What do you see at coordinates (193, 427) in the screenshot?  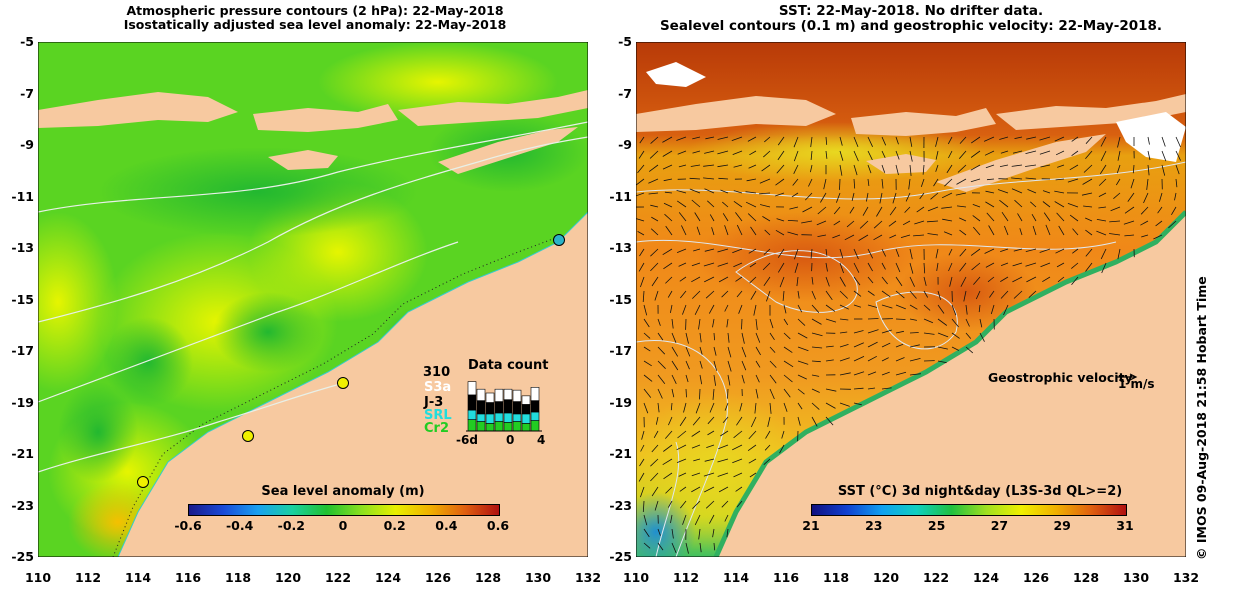 I see `pressure-contour` at bounding box center [193, 427].